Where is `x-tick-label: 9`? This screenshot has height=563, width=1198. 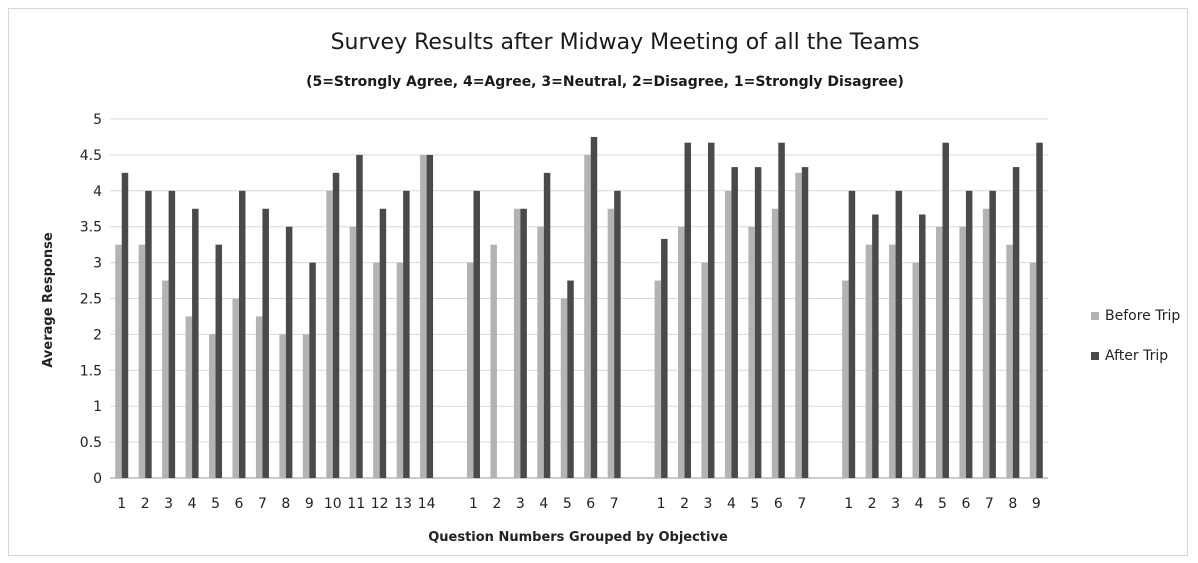
x-tick-label: 9 is located at coordinates (309, 504).